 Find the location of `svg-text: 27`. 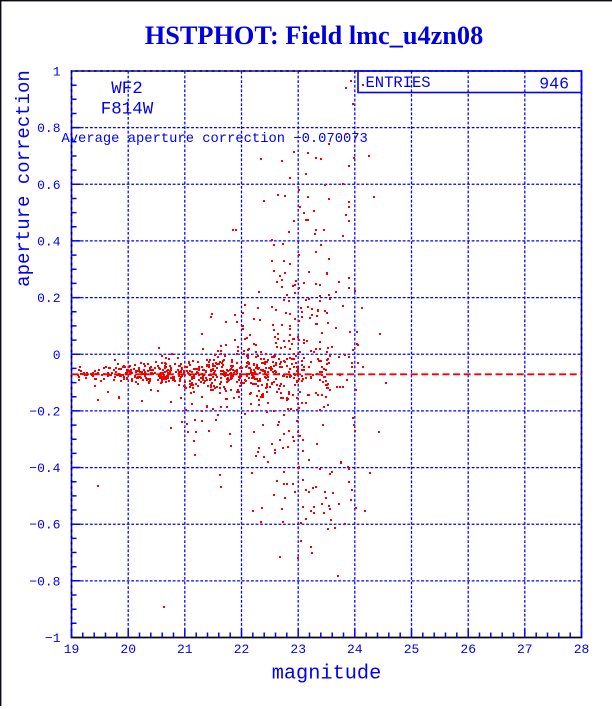

svg-text: 27 is located at coordinates (525, 649).